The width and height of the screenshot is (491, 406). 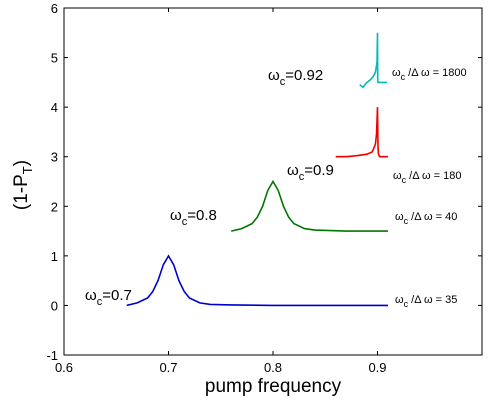 I want to click on y-tick-label: 4, so click(x=54, y=107).